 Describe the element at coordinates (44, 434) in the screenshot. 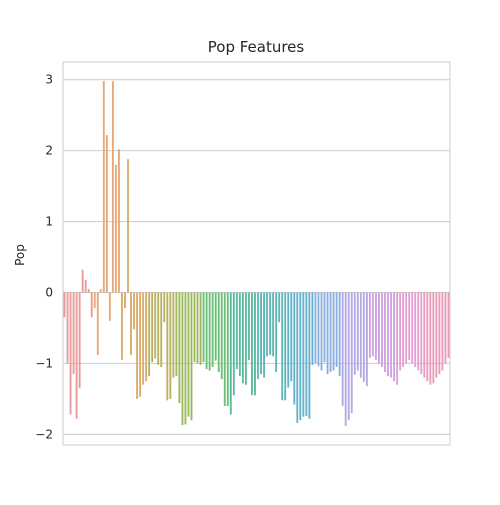

I see `y-tick-label: −2` at that location.